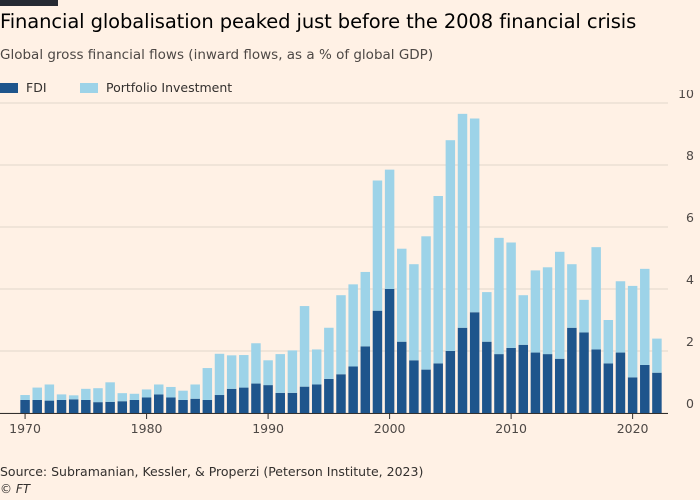 The height and width of the screenshot is (500, 700). Describe the element at coordinates (169, 87) in the screenshot. I see `legend-label-portfolio: Portfolio Investment` at that location.